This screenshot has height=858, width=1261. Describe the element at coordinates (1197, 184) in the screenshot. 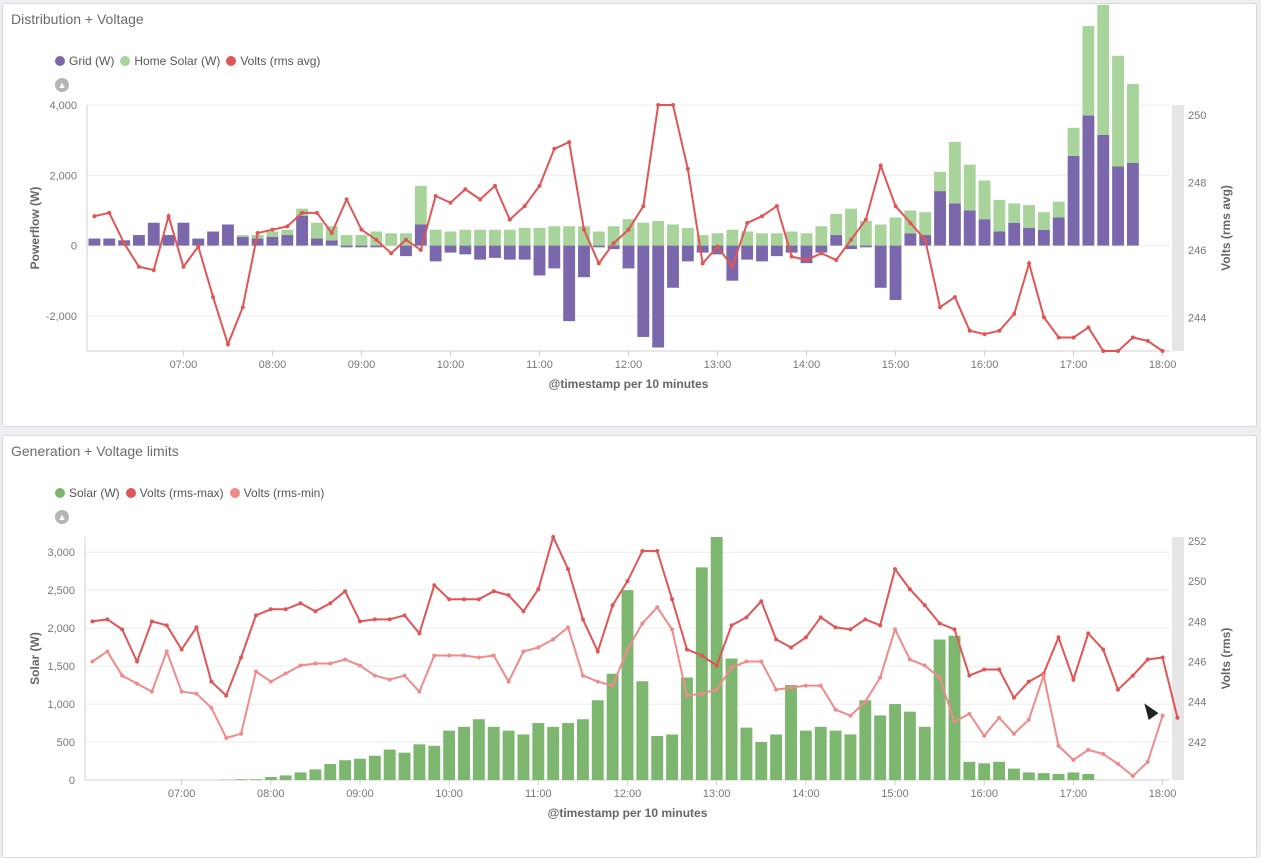

I see `y2-tick-label: 248` at that location.